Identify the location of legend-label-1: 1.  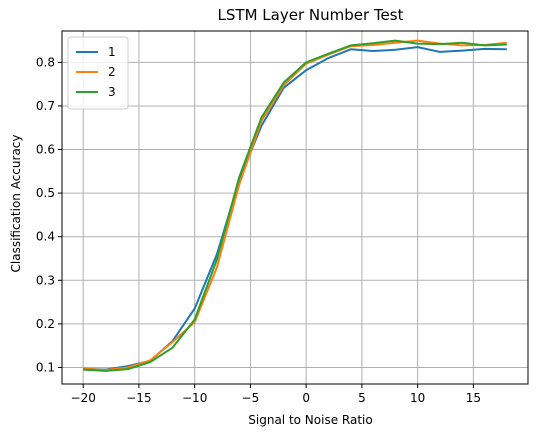
(112, 52).